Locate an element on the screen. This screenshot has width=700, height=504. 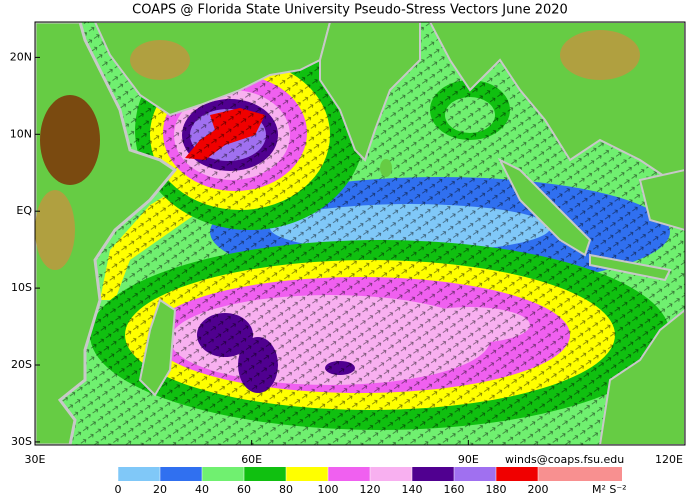
colorbar-tick-label: 100 is located at coordinates (328, 489).